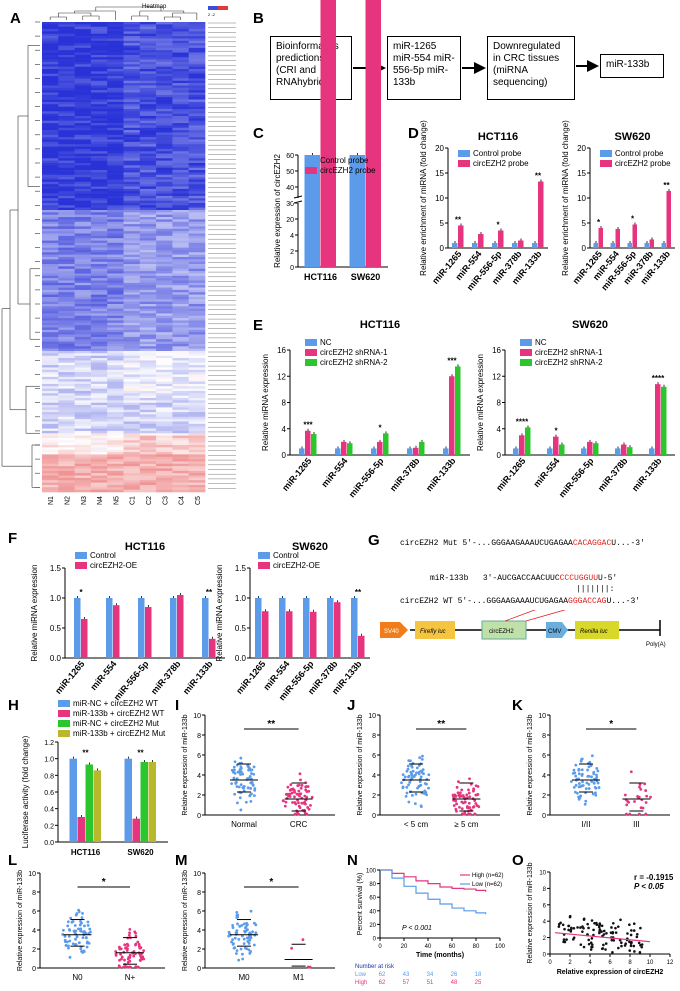  I want to click on legend-label: miR-NC + circEZH2 WT, so click(115, 703).